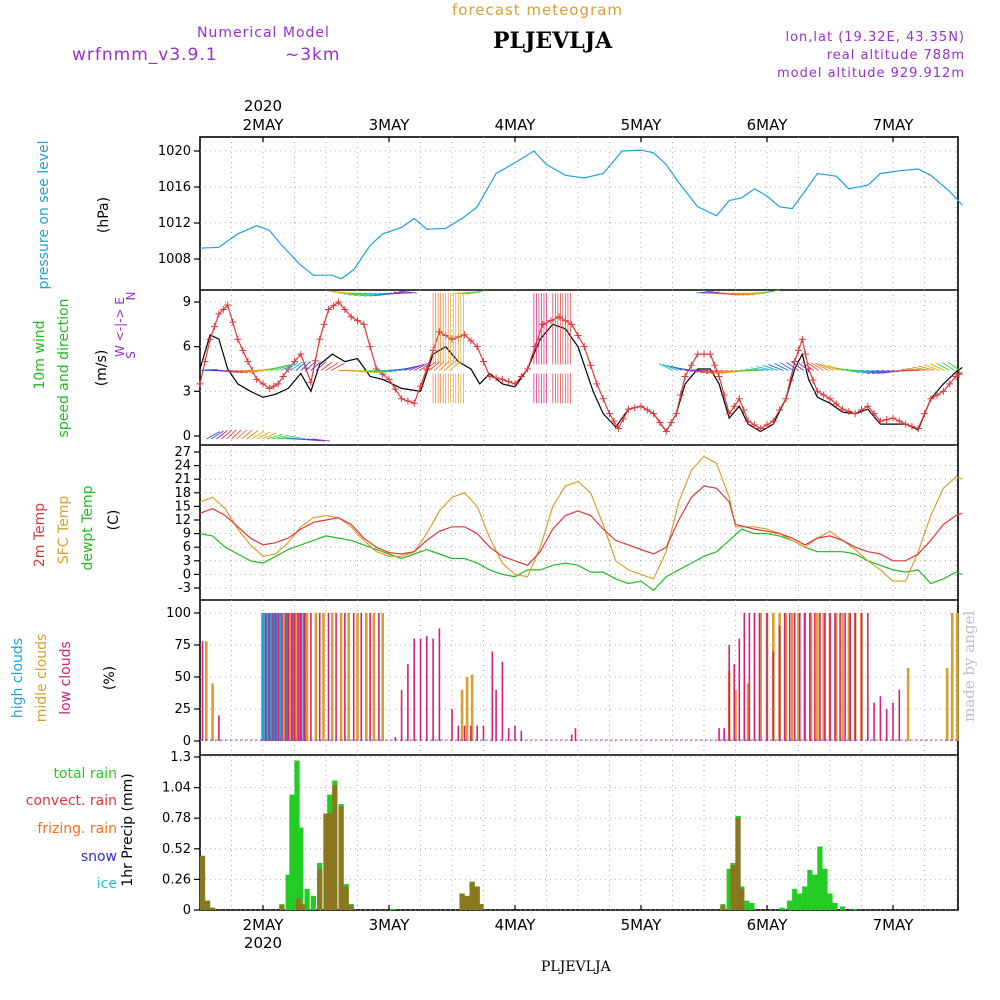  Describe the element at coordinates (187, 547) in the screenshot. I see `y-tick-label: 6` at that location.